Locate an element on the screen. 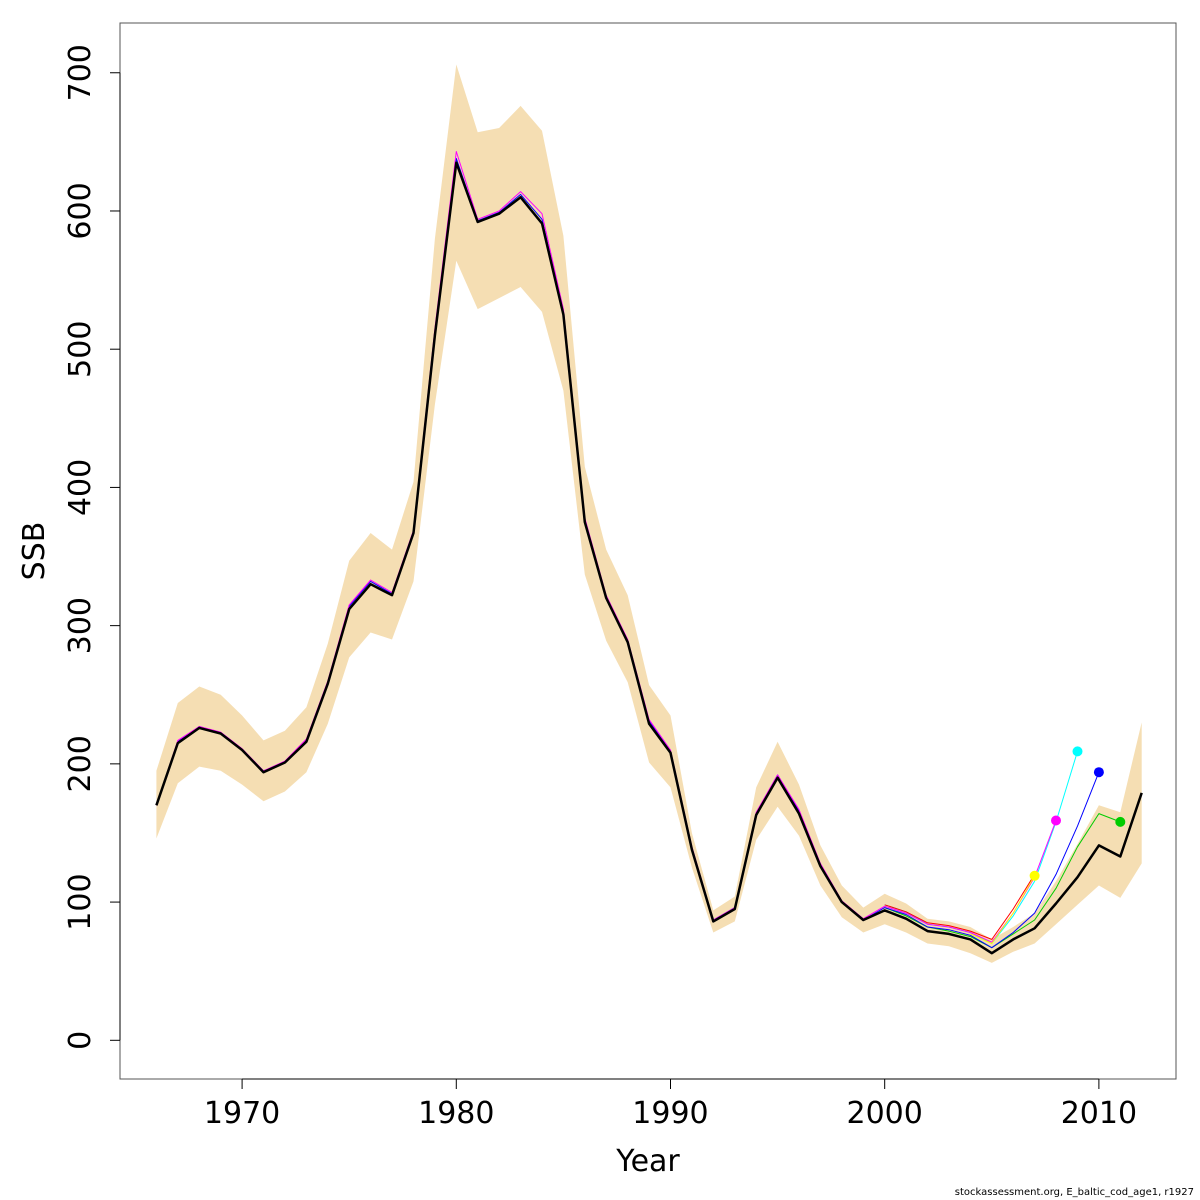 This screenshot has height=1200, width=1200. x-axis: 1970 1980 1990 2000 2010 is located at coordinates (670, 1104).